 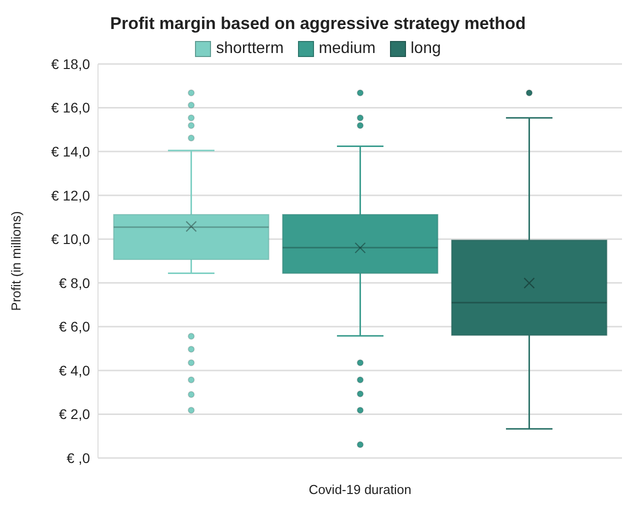 I want to click on legend-label: shortterm, so click(x=250, y=49).